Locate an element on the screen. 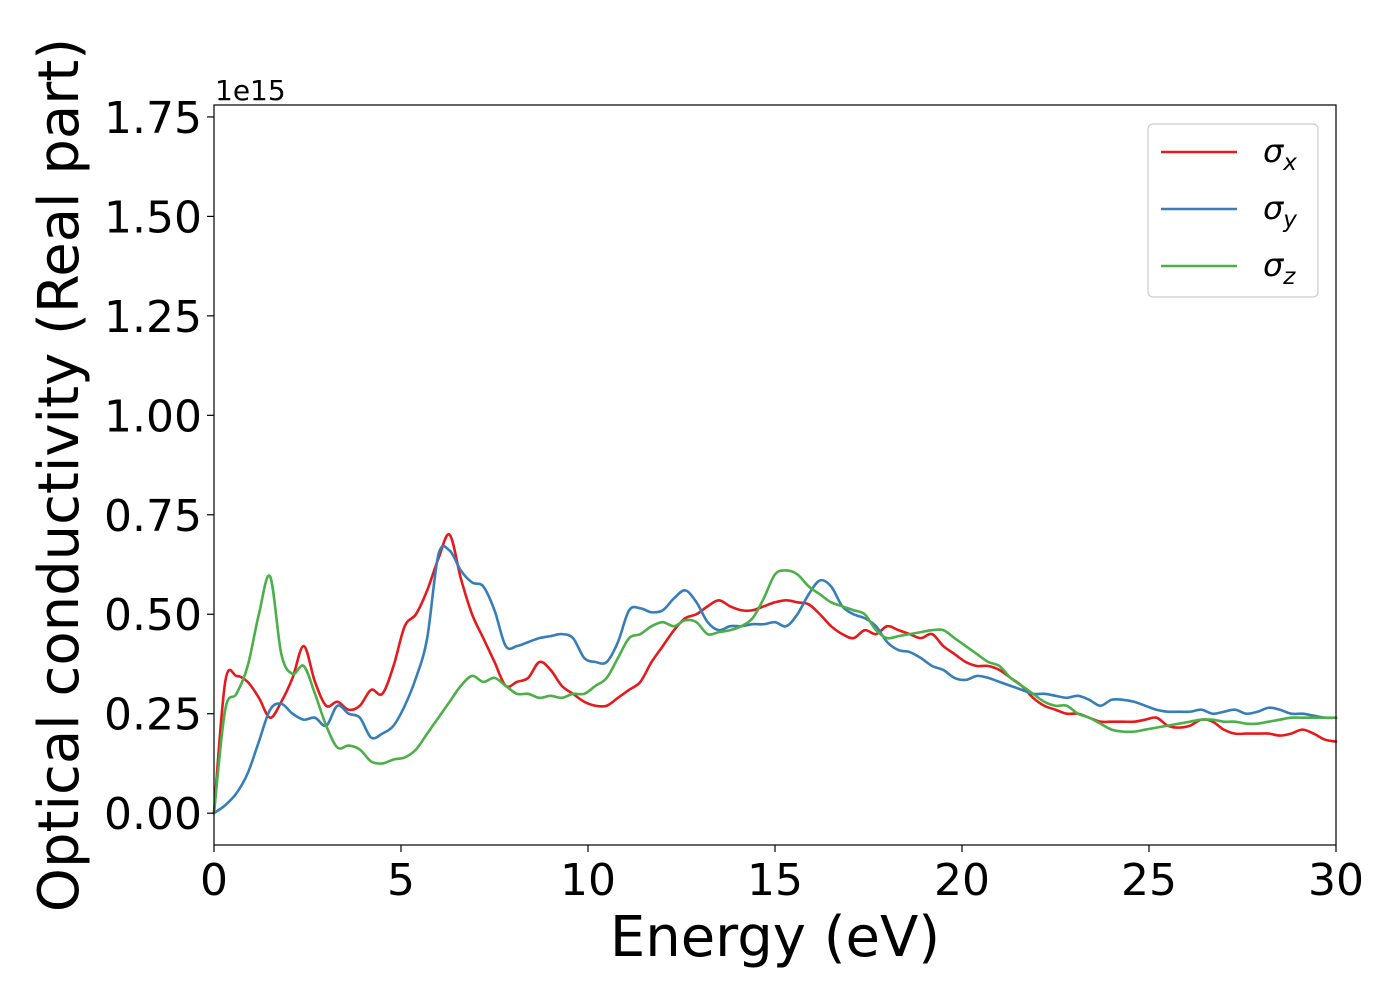 The image size is (1400, 1000). x-tick-label: 0 is located at coordinates (214, 880).